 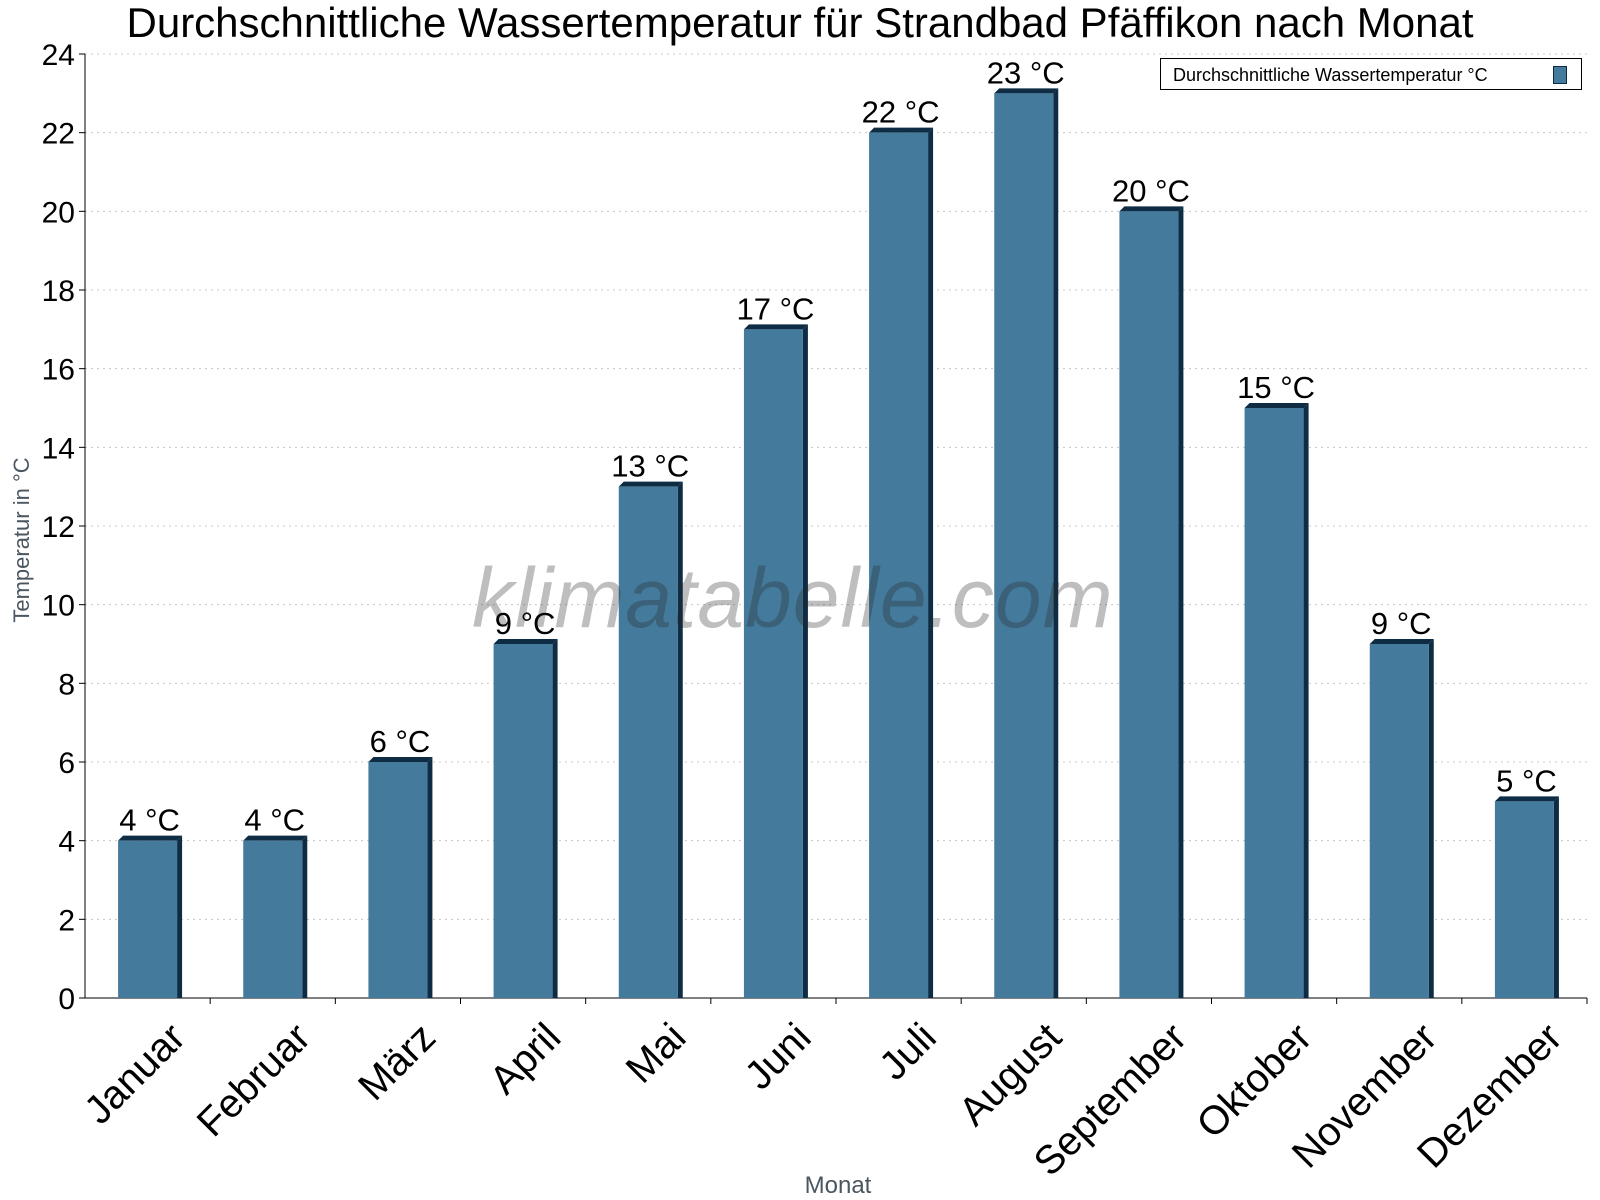 I want to click on x-tick-label: Mai, so click(x=656, y=1053).